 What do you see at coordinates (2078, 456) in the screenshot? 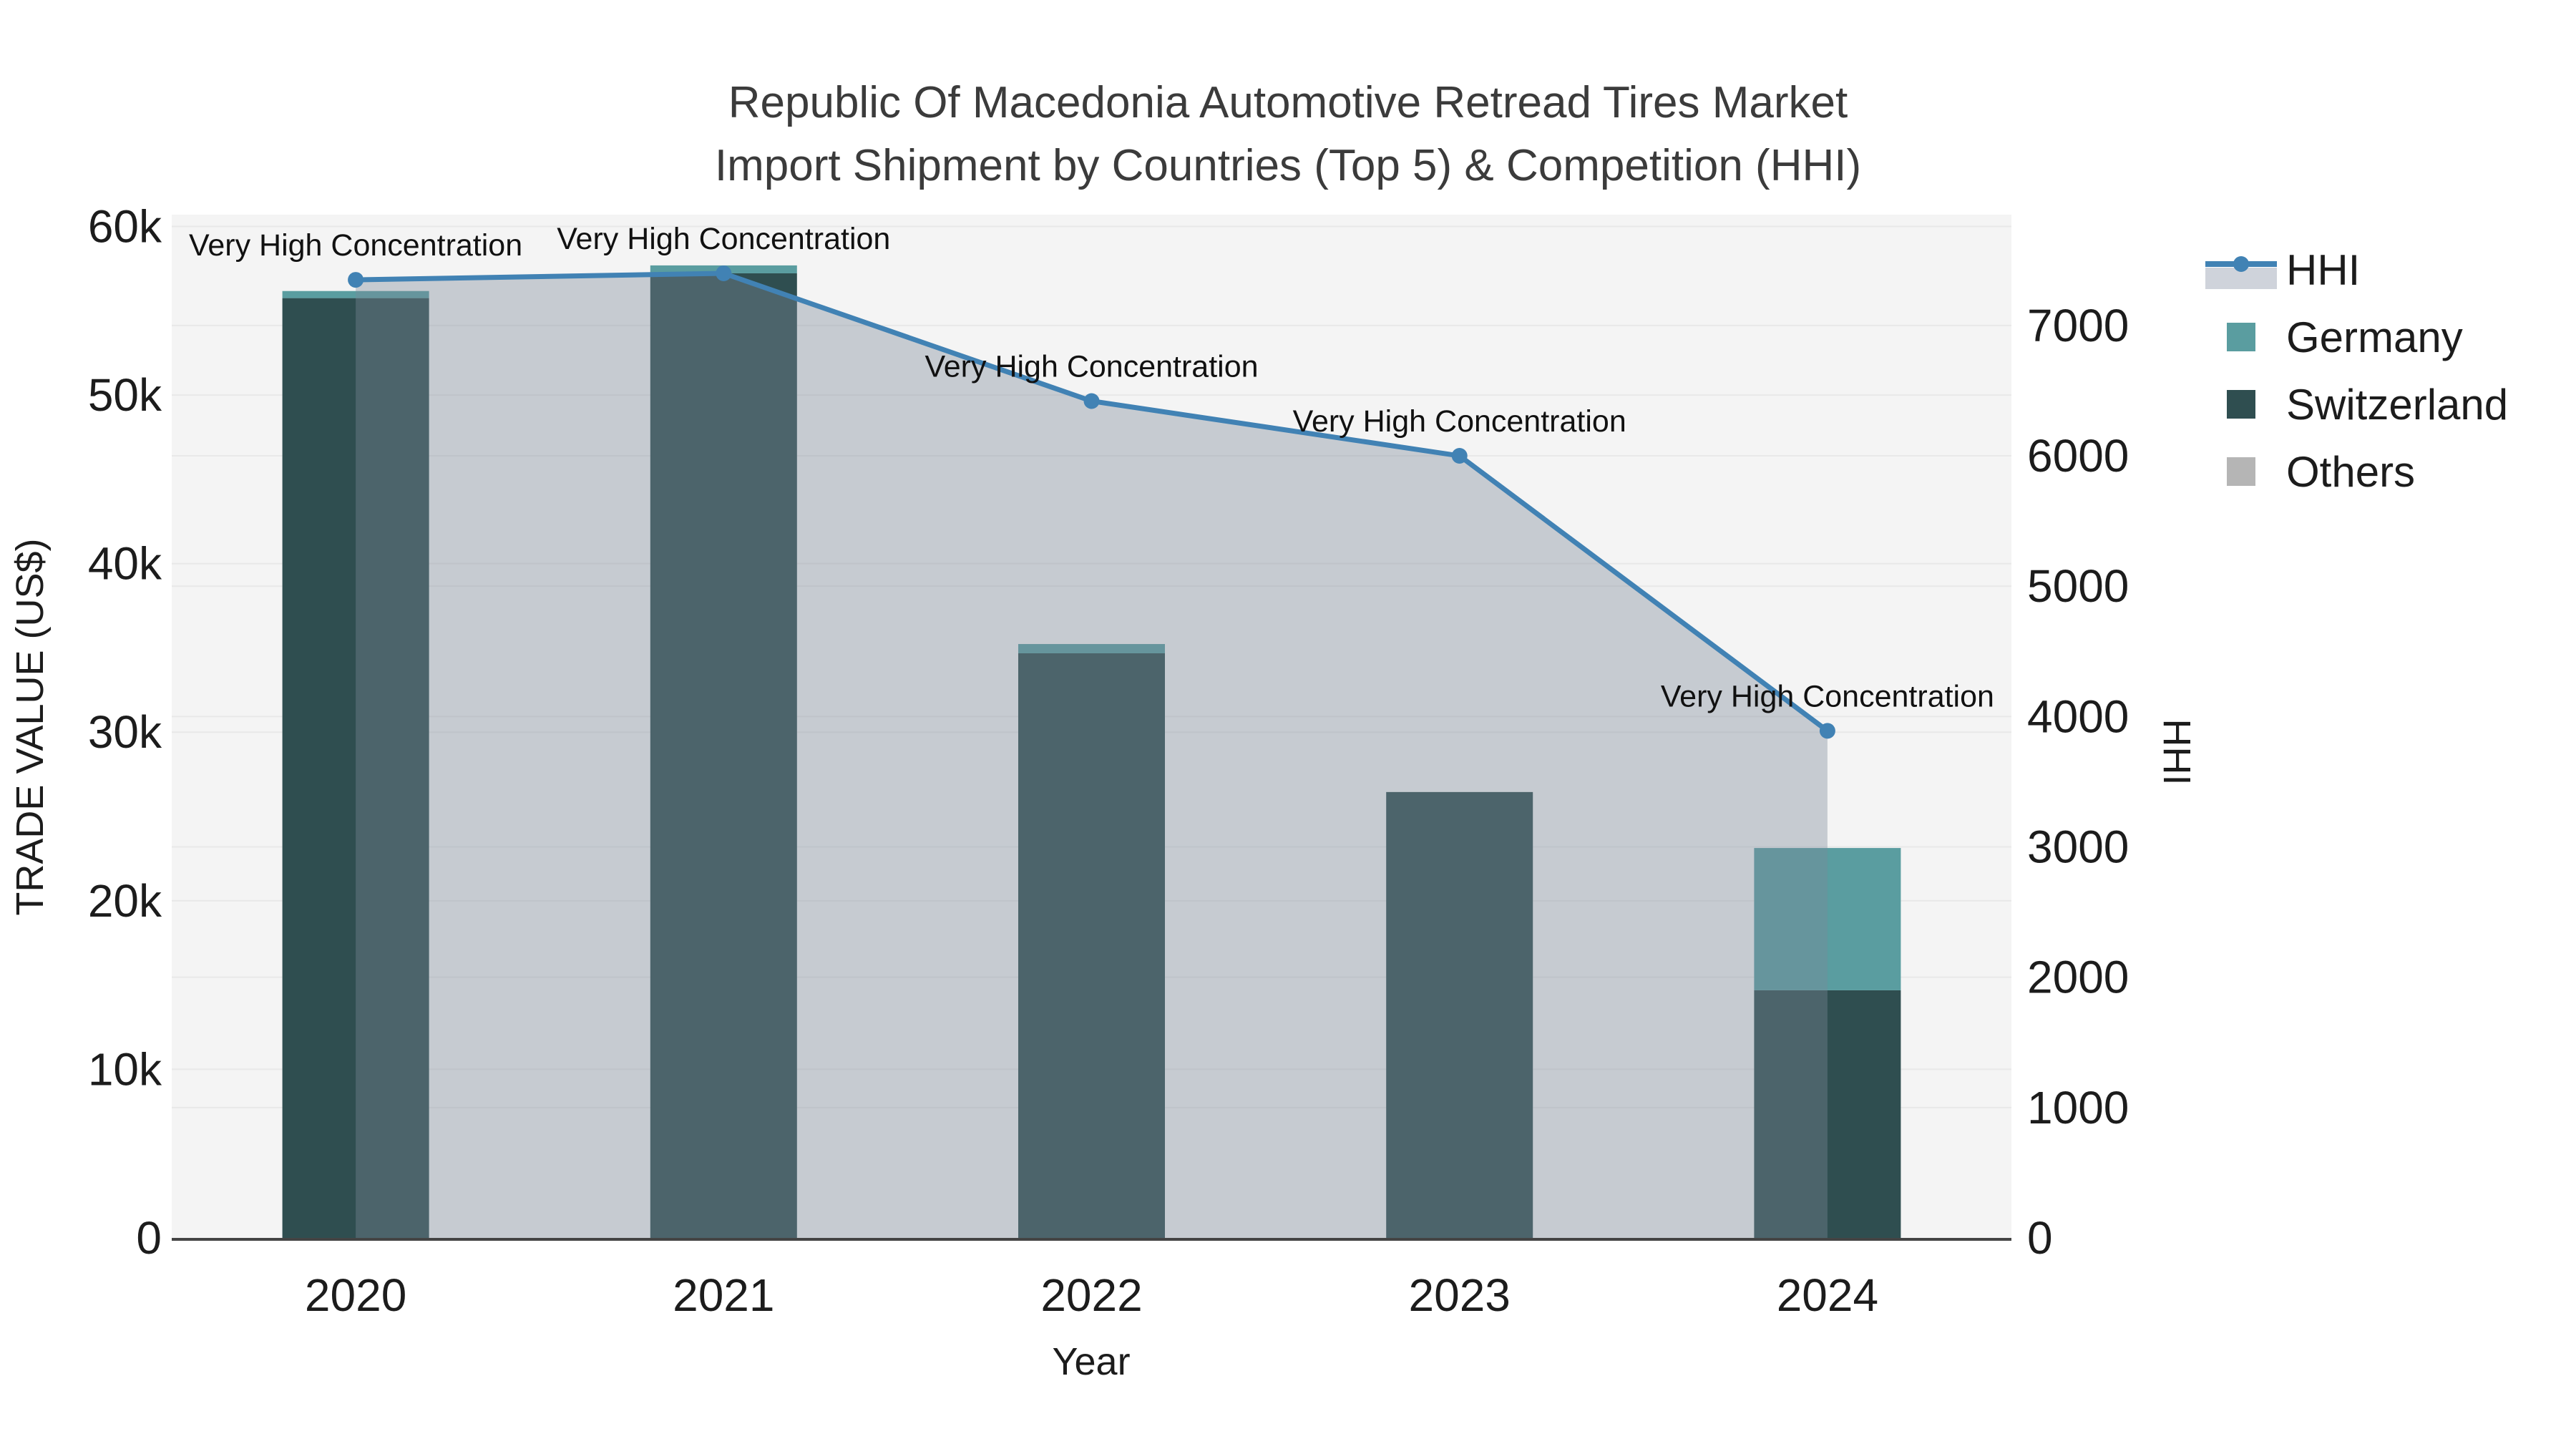
I see `y-right-tick-6000: 6000` at bounding box center [2078, 456].